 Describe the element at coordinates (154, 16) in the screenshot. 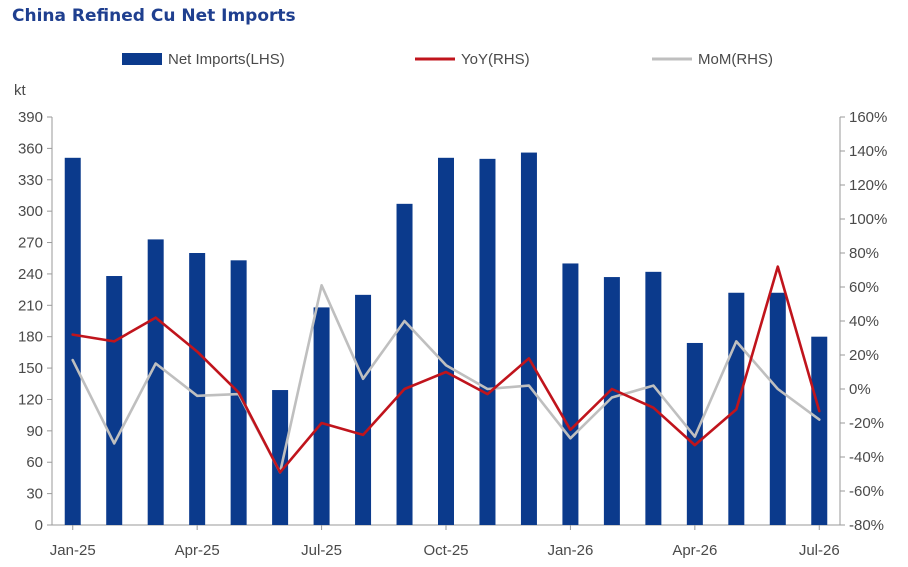

I see `chart-title: China Refined Cu Net Imports` at that location.